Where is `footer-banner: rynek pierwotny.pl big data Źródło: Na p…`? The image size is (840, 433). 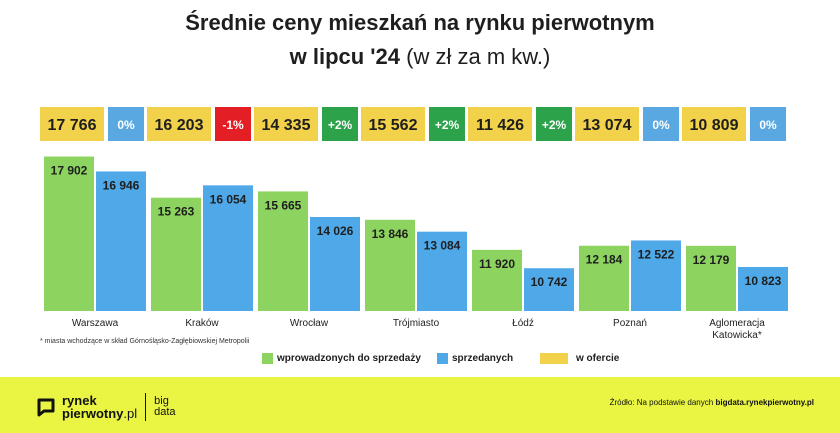
footer-banner: rynek pierwotny.pl big data Źródło: Na p… is located at coordinates (420, 405).